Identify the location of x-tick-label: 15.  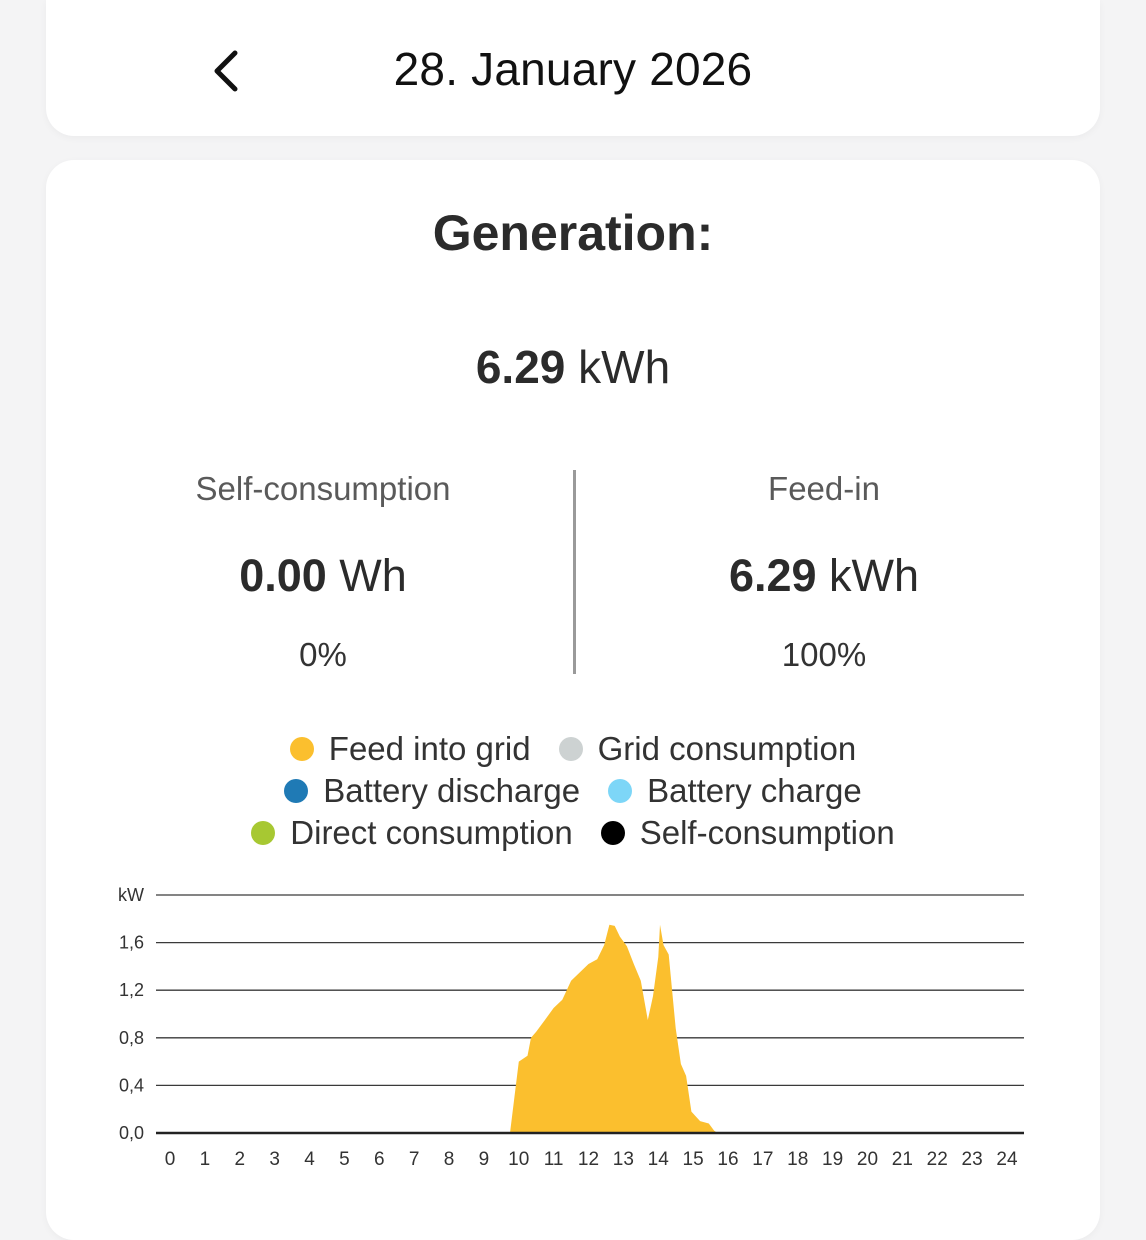
(693, 1159).